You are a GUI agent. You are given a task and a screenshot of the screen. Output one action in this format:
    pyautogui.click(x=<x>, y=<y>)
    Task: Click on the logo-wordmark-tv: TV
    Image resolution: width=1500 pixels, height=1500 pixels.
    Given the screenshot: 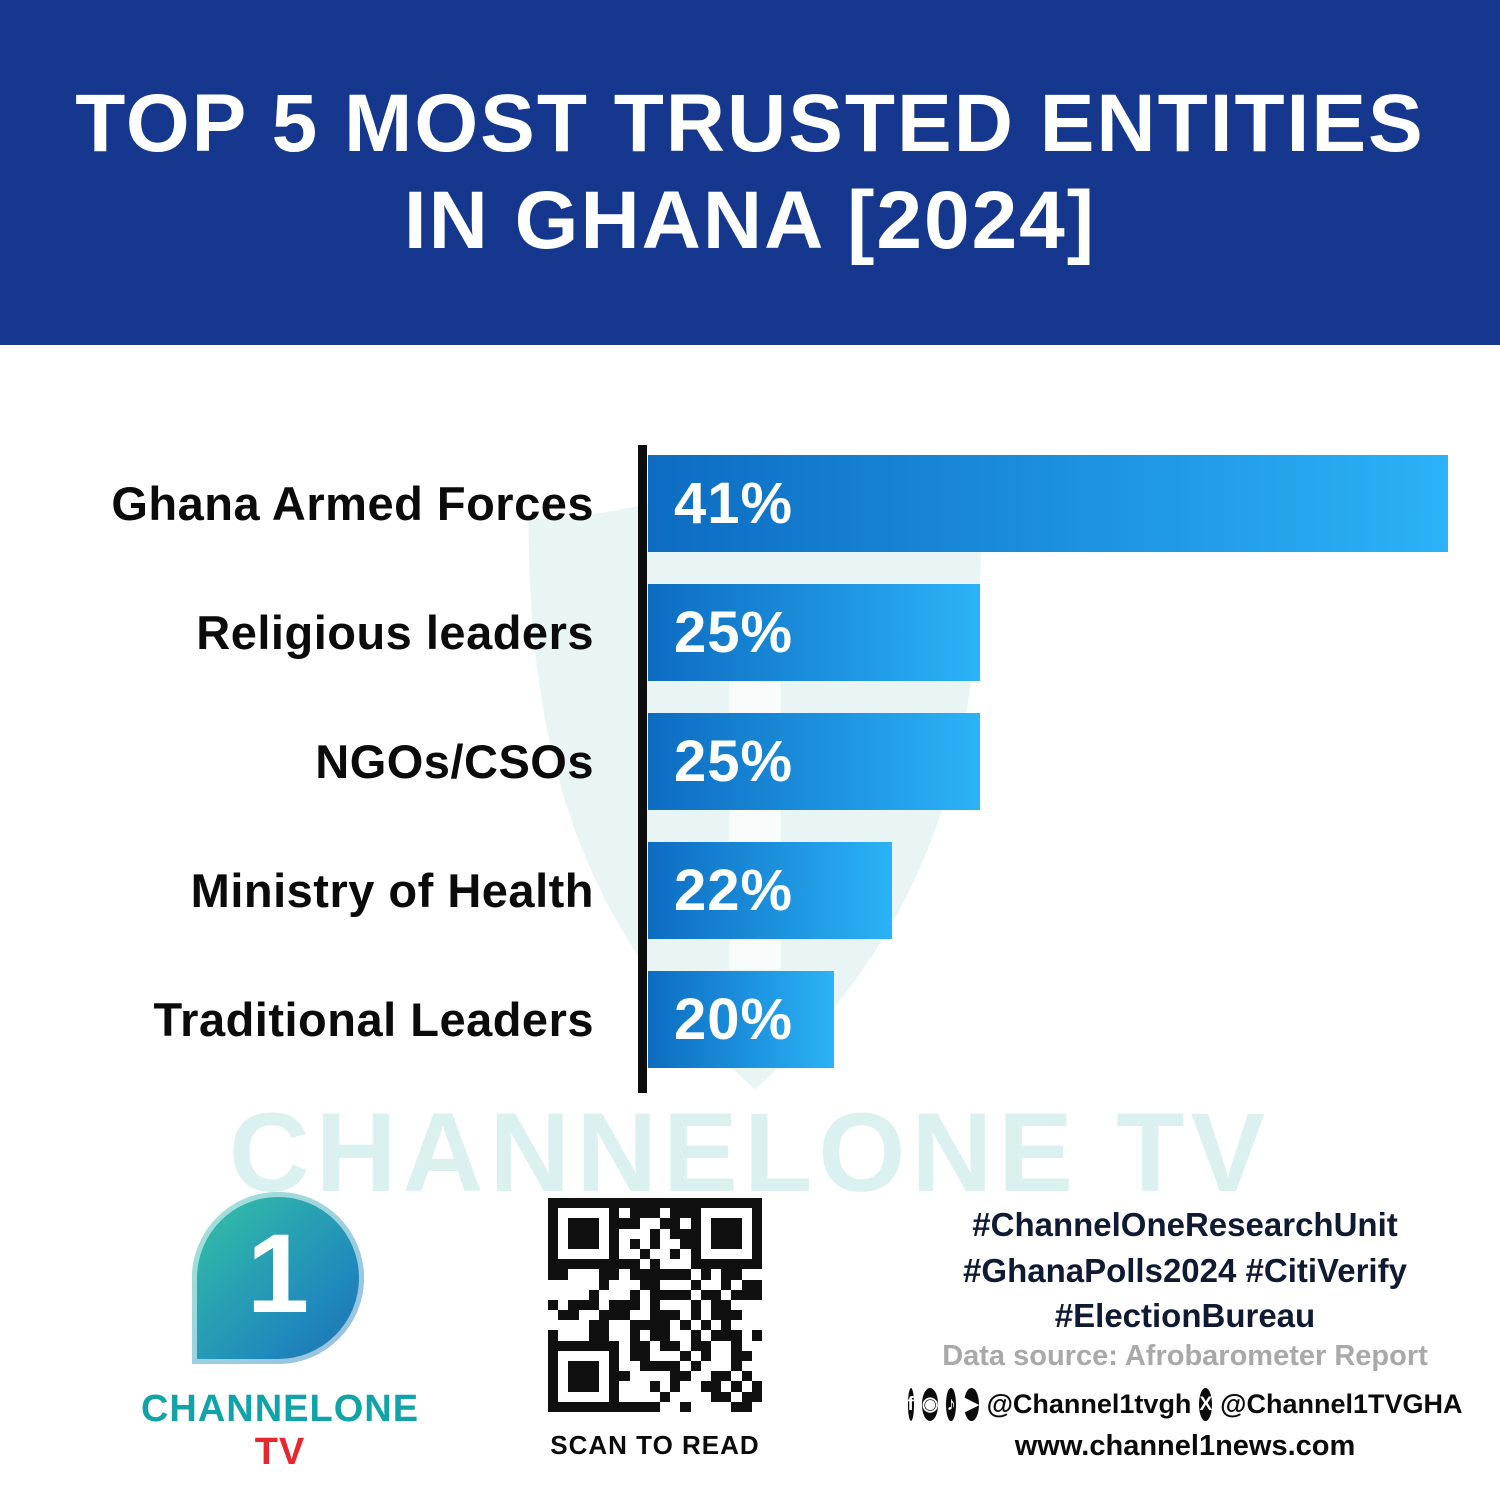 What is the action you would take?
    pyautogui.click(x=280, y=1452)
    